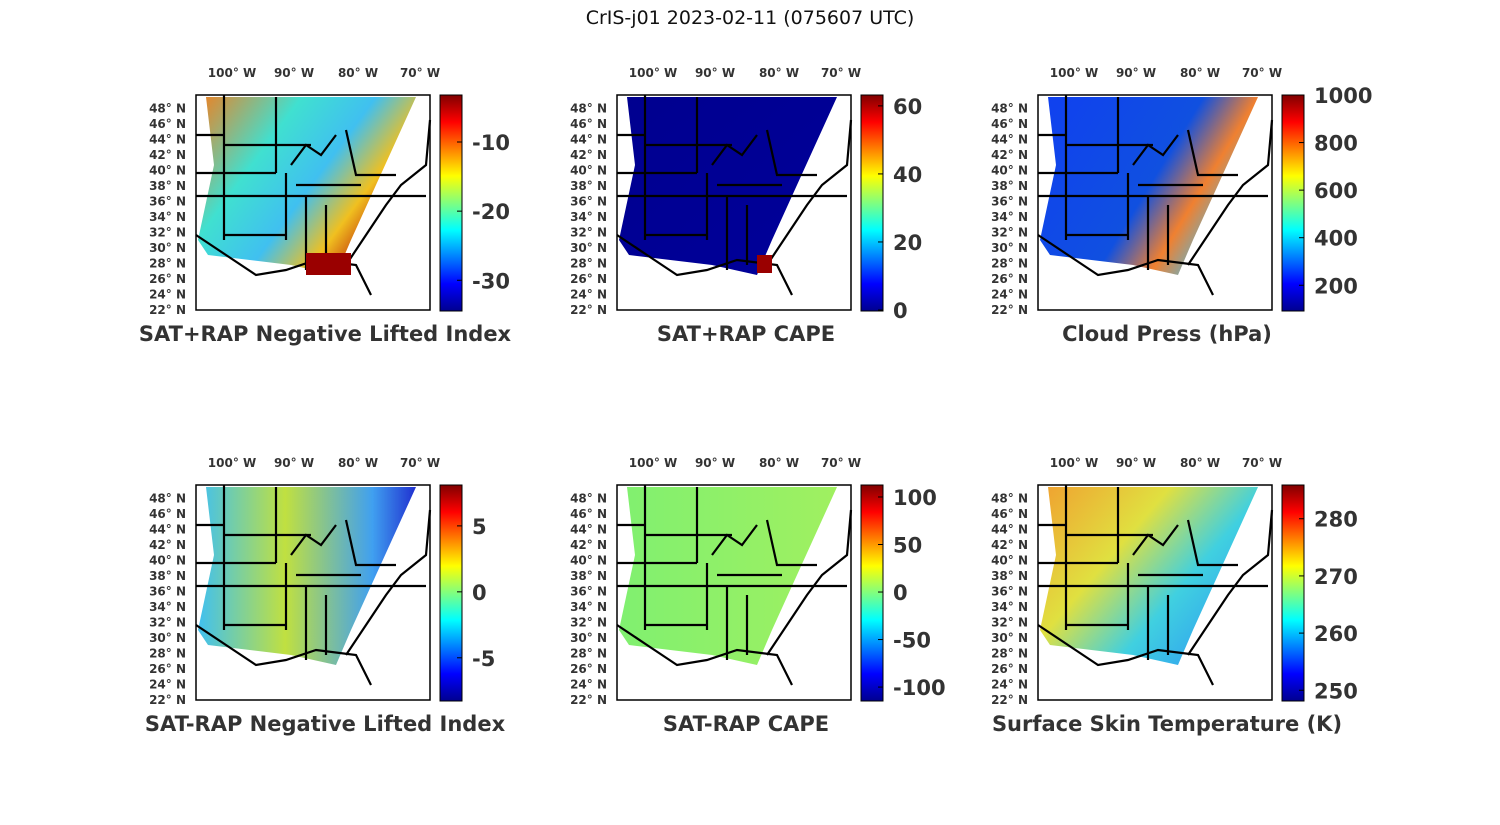 The width and height of the screenshot is (1500, 825). Describe the element at coordinates (1343, 96) in the screenshot. I see `colorbar-tick-label: 1000` at that location.